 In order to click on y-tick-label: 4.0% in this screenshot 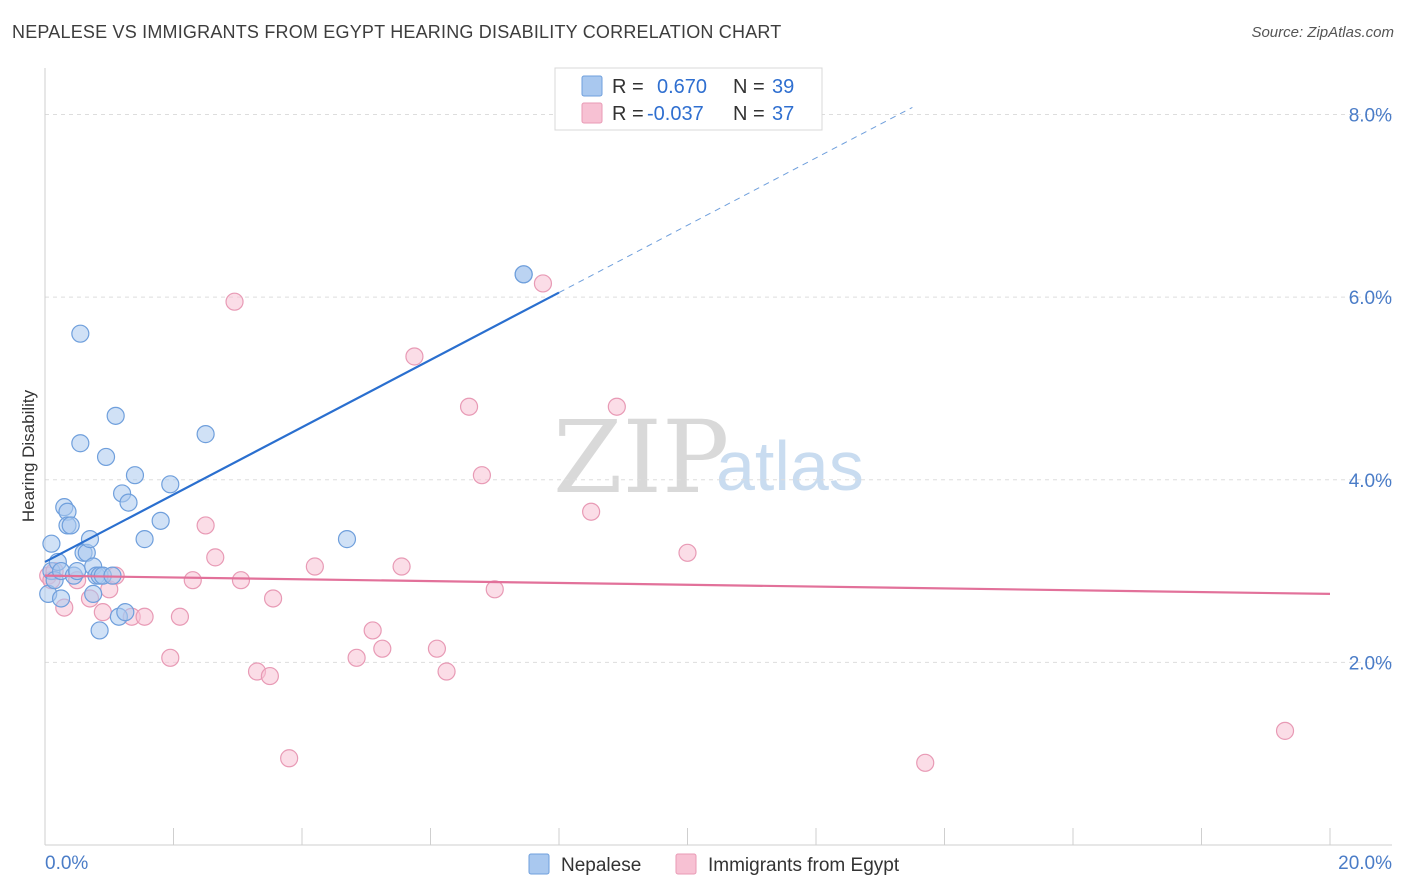, I will do `click(1370, 481)`.